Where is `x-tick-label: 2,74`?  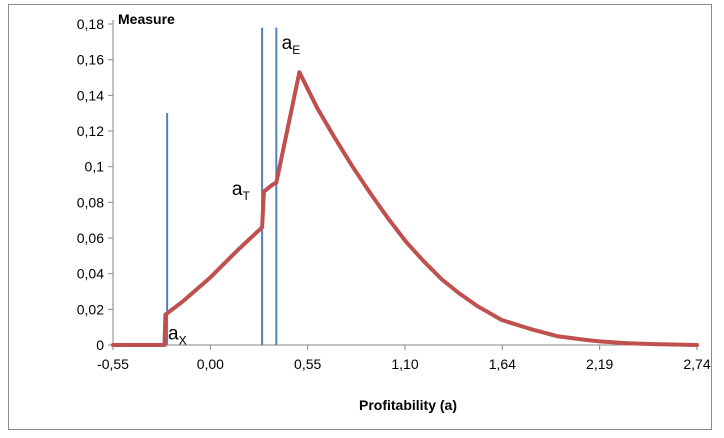 x-tick-label: 2,74 is located at coordinates (696, 364).